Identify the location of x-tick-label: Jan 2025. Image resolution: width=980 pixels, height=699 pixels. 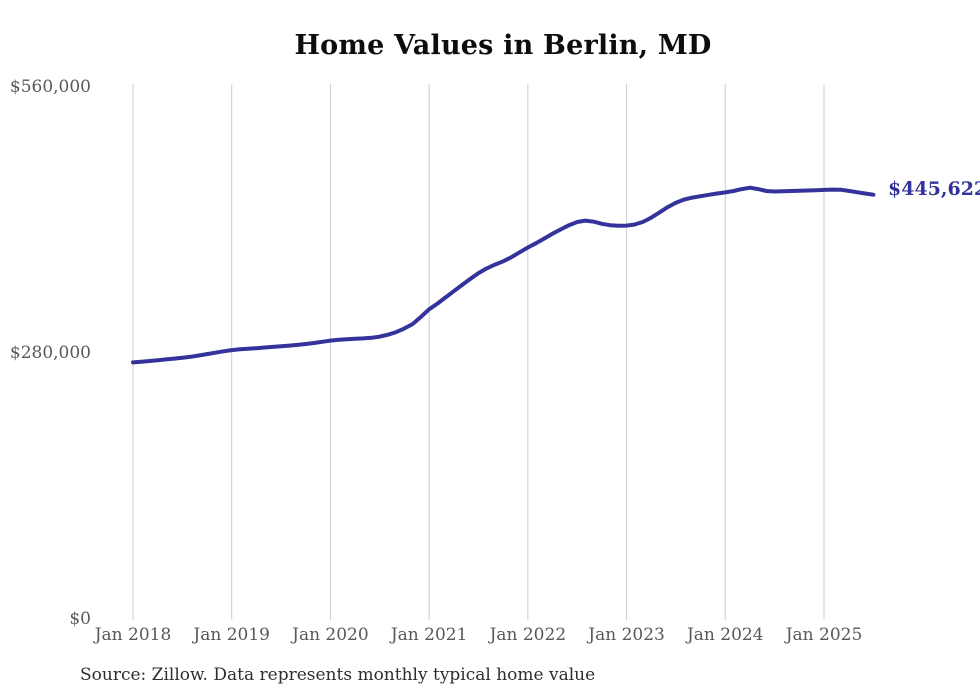
(823, 635).